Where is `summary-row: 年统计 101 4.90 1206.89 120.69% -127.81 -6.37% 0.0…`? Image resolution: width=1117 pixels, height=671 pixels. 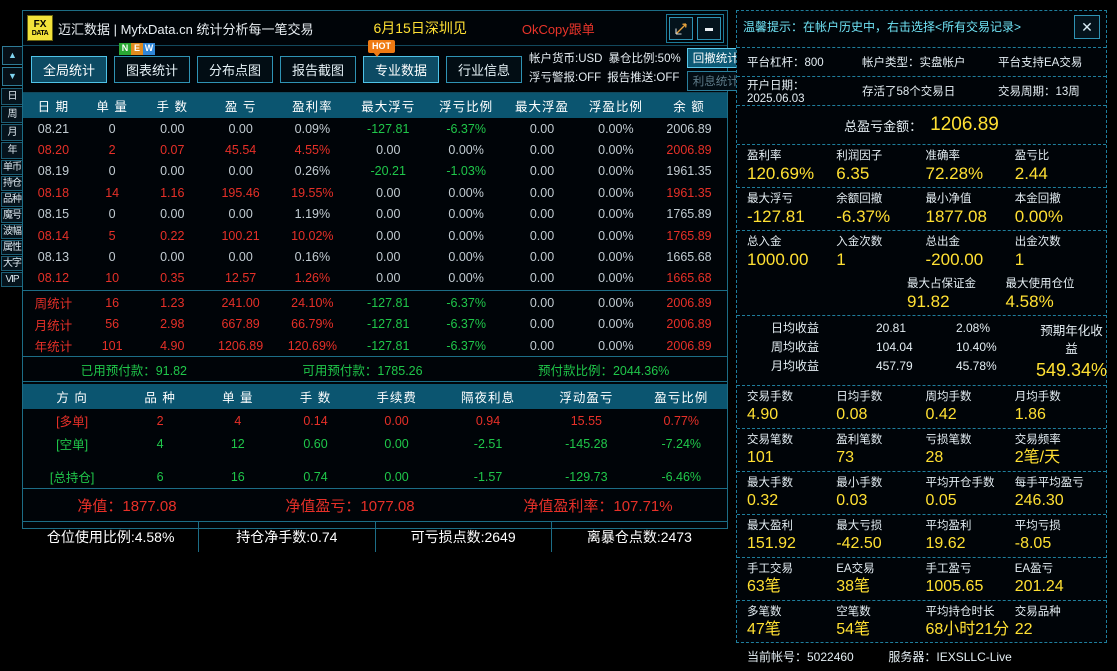 summary-row: 年统计 101 4.90 1206.89 120.69% -127.81 -6.37% 0.0… is located at coordinates (375, 345).